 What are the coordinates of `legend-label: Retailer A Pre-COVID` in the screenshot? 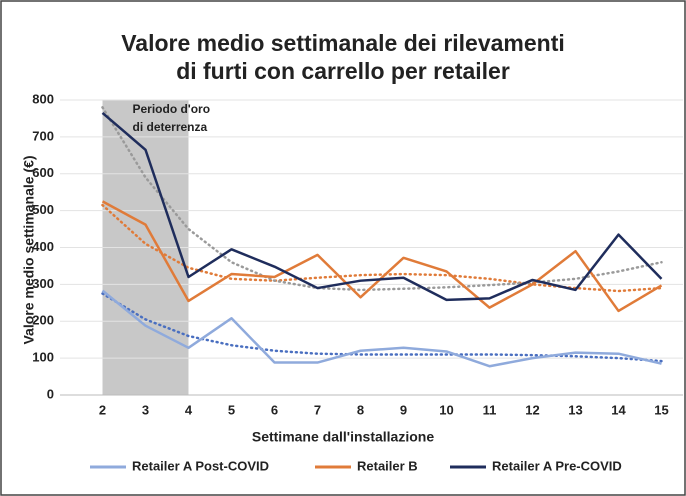 It's located at (557, 465).